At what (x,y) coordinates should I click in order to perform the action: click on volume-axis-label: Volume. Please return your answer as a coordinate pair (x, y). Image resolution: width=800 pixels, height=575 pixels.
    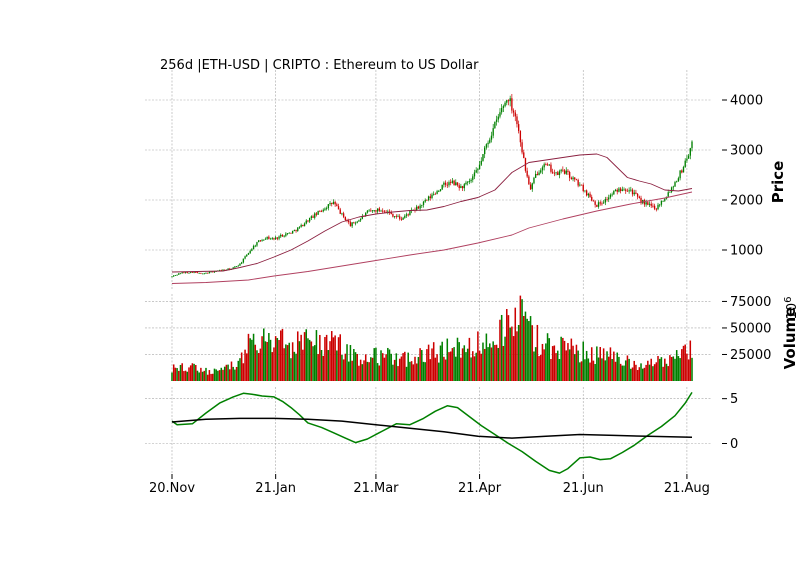
    Looking at the image, I should click on (790, 338).